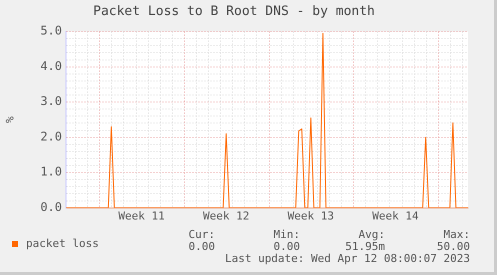 This screenshot has width=497, height=275. What do you see at coordinates (456, 234) in the screenshot?
I see `text: Max:` at bounding box center [456, 234].